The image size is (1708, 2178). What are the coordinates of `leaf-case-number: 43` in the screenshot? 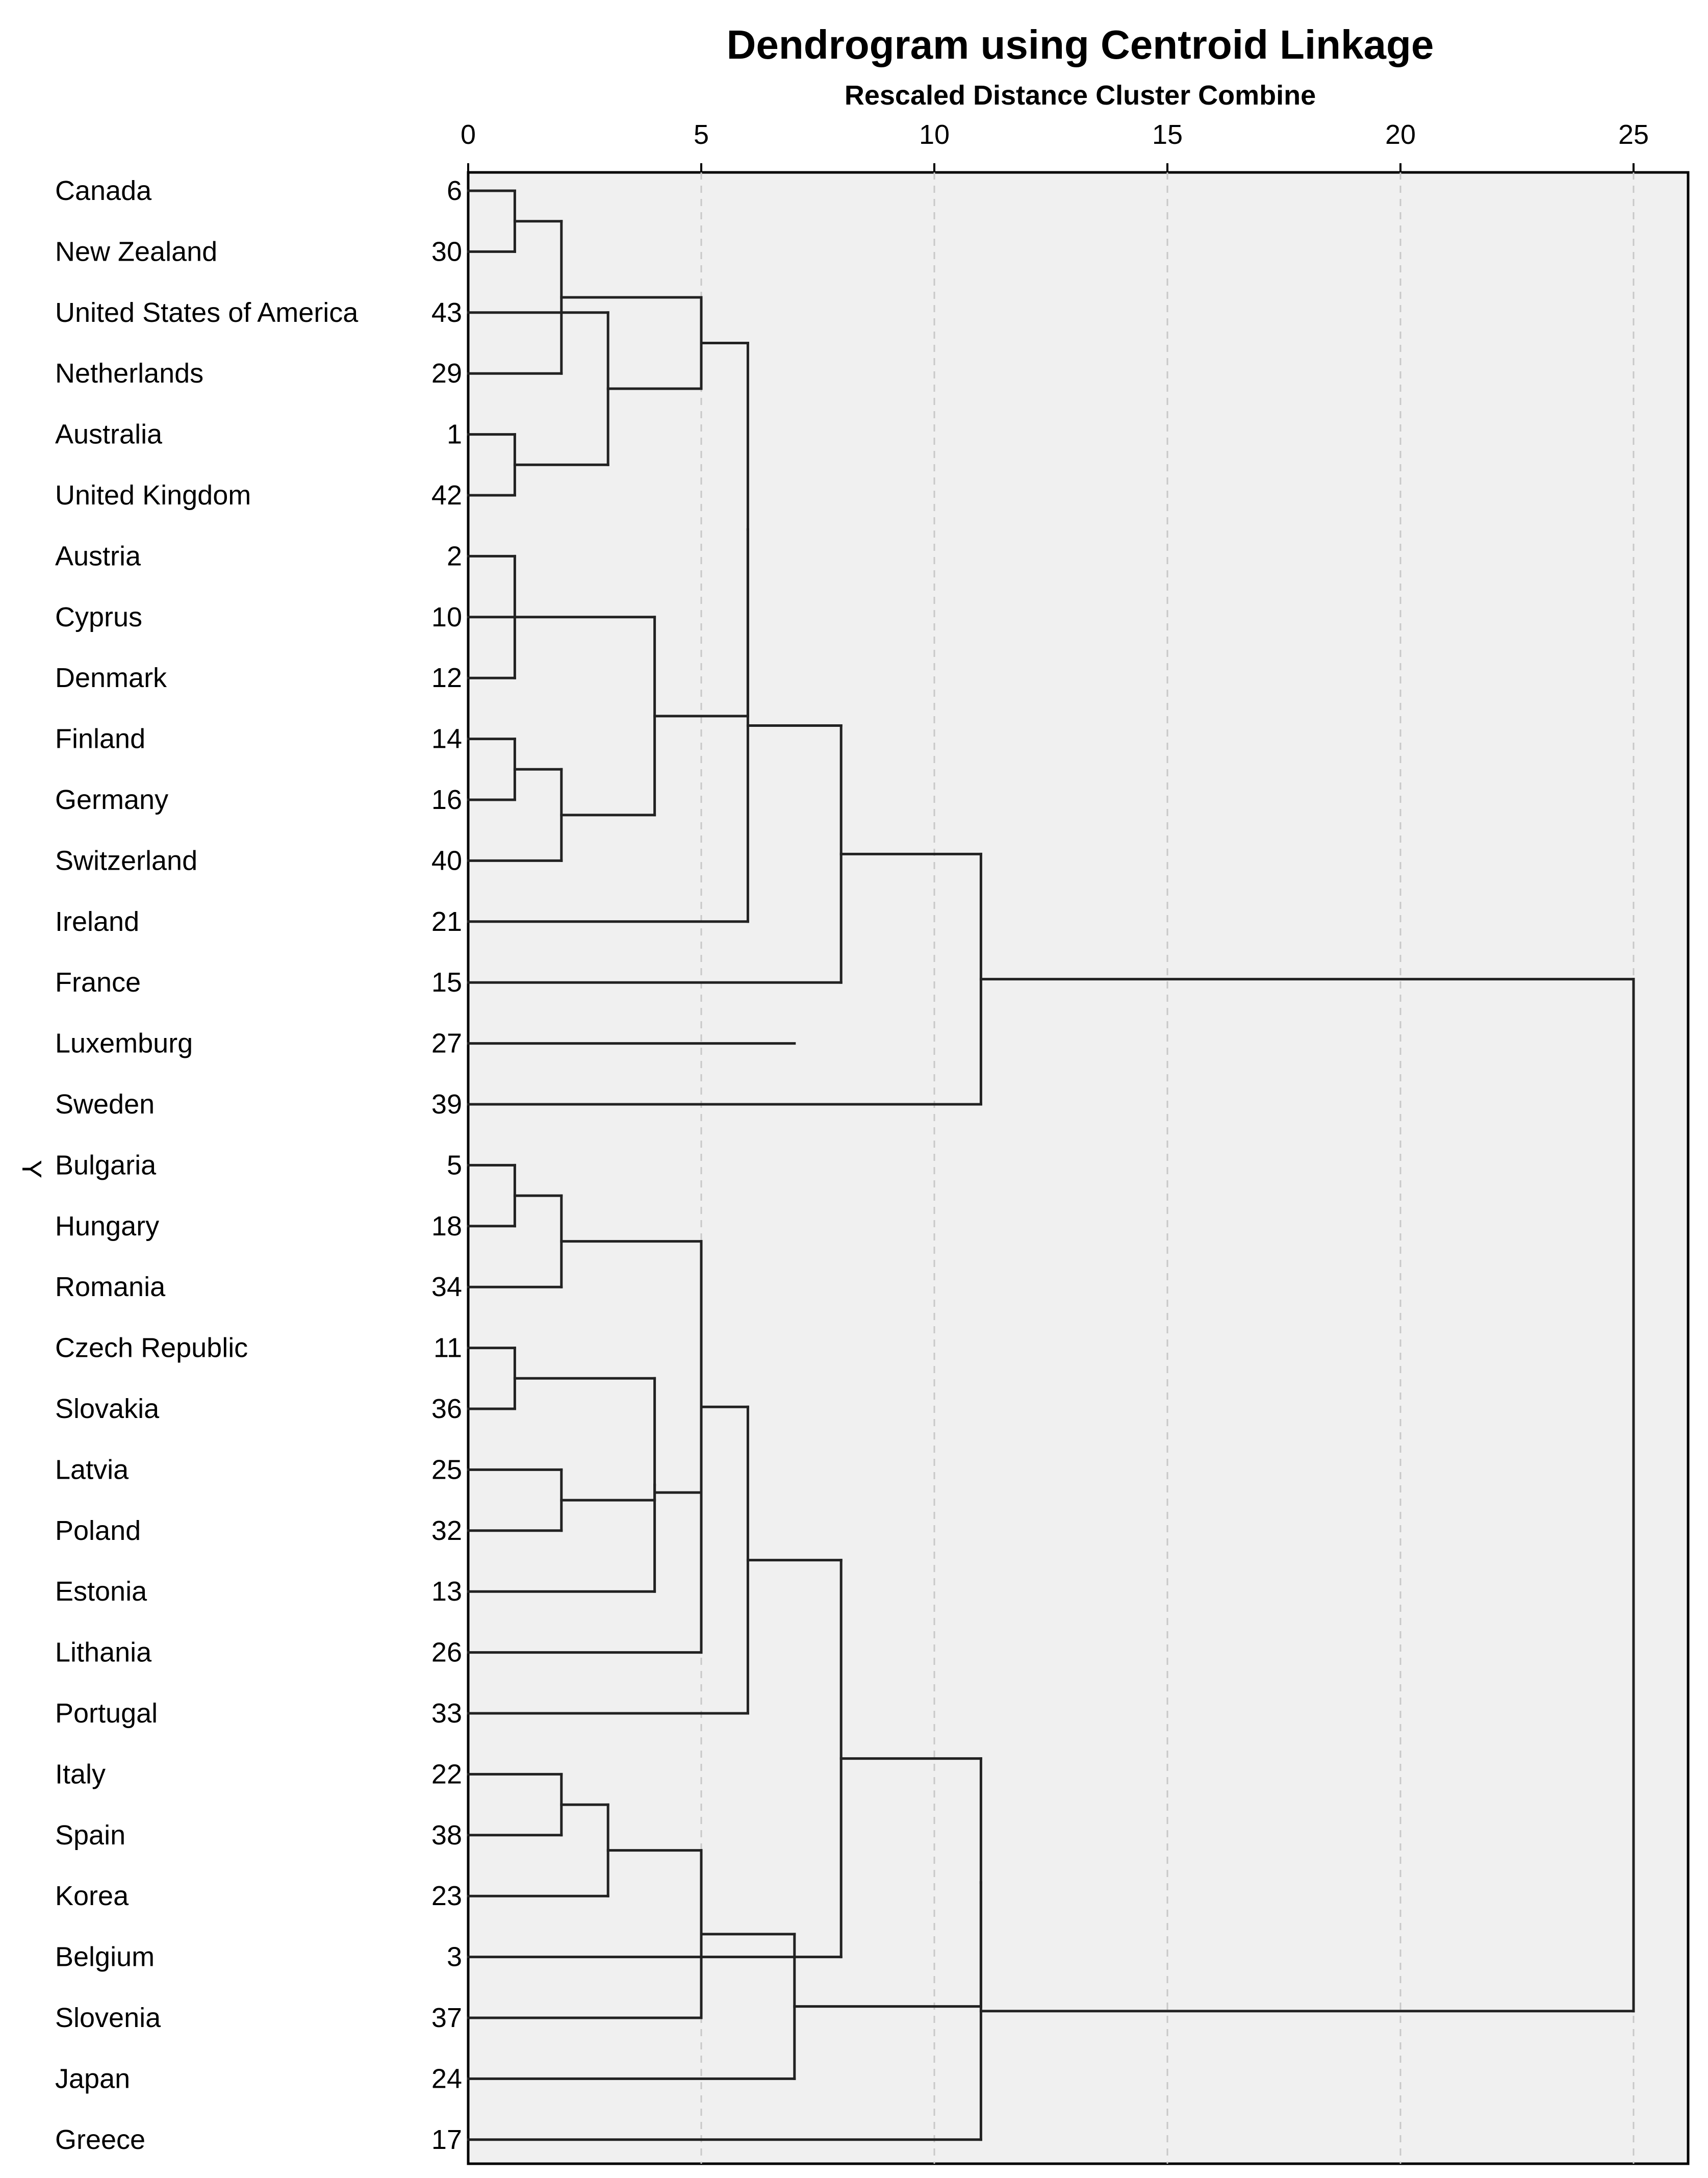 It's located at (446, 312).